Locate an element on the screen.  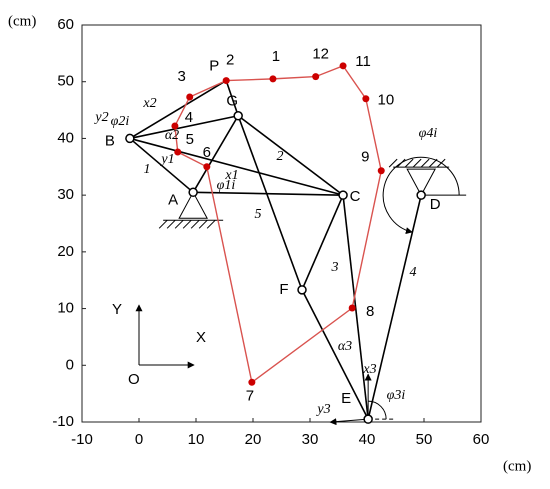
x-tick-label: 10 is located at coordinates (196, 439).